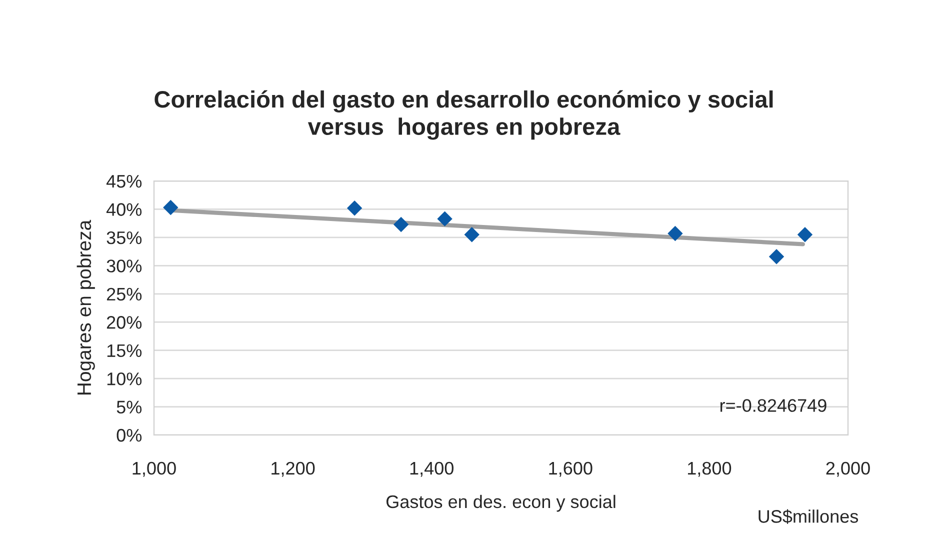  What do you see at coordinates (124, 209) in the screenshot?
I see `y-tick-label: 40%` at bounding box center [124, 209].